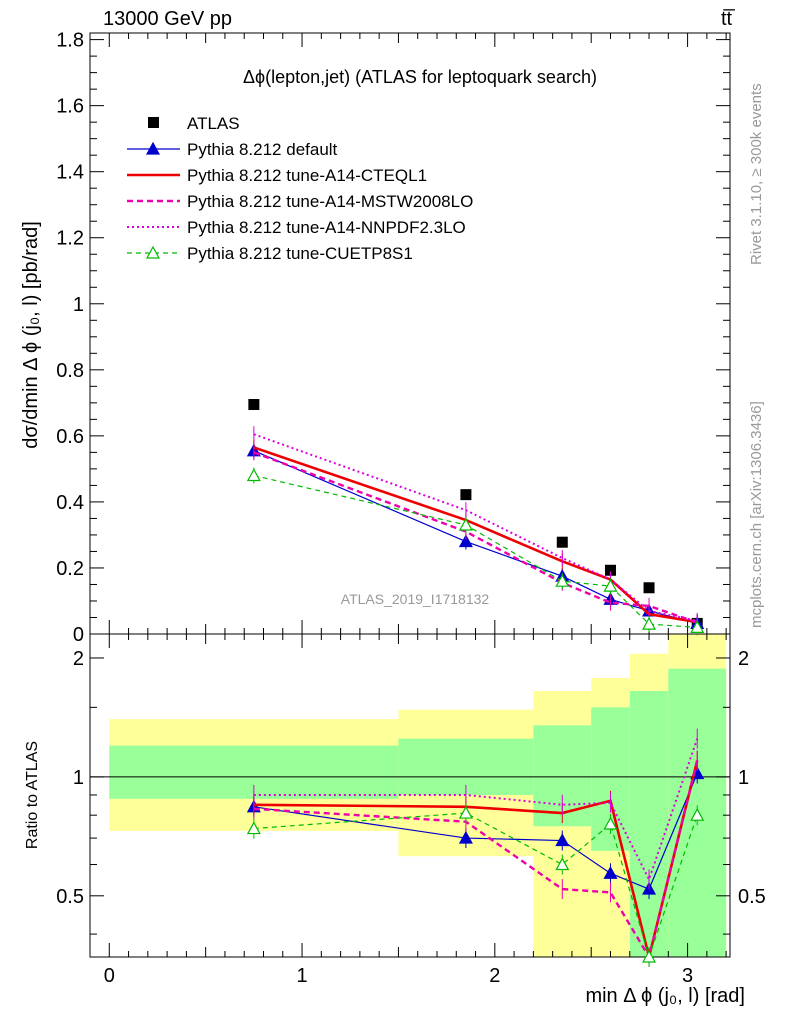 This screenshot has width=786, height=1029. I want to click on x-tick-label: 3, so click(687, 976).